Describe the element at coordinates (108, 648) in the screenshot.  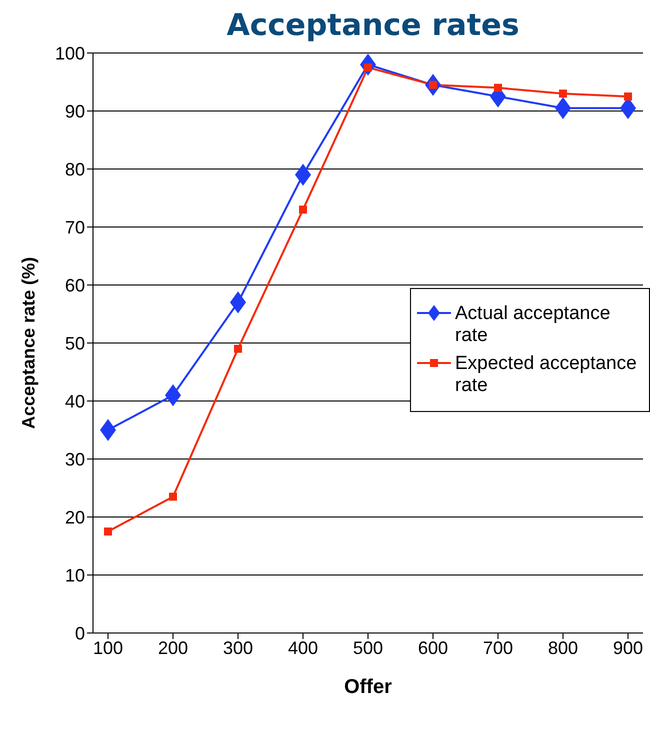
I see `x-tick-label: 100` at that location.